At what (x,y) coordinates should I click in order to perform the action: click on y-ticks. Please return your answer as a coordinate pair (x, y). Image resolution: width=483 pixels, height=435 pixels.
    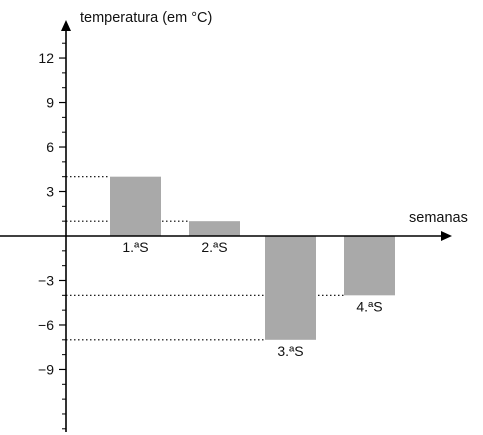
    Looking at the image, I should click on (62, 236).